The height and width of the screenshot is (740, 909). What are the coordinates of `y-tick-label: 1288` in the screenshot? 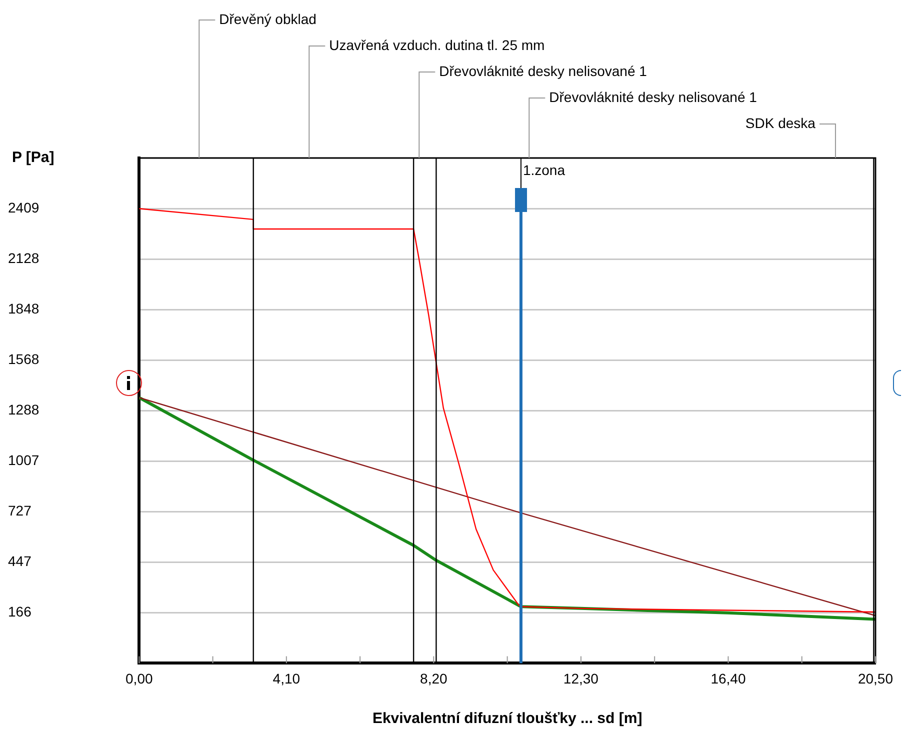 It's located at (24, 409).